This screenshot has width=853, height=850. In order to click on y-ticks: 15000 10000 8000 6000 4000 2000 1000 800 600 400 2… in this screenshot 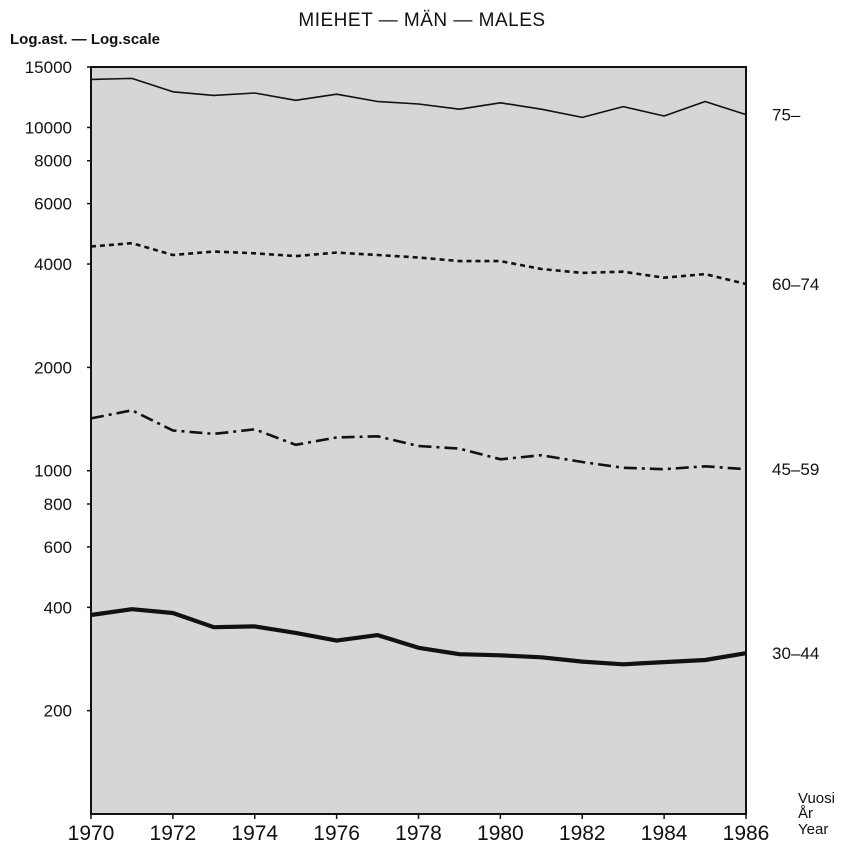, I will do `click(58, 389)`.